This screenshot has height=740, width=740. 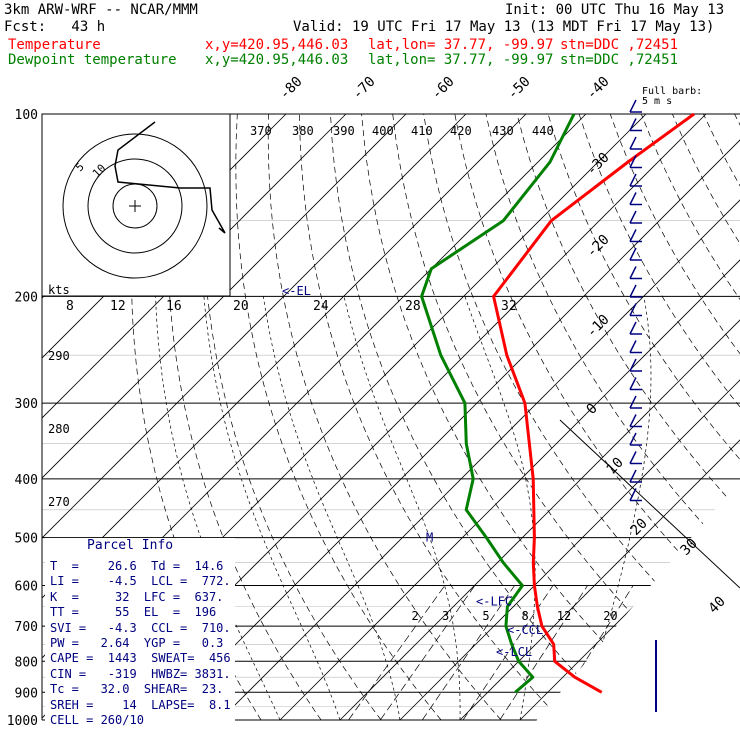 What do you see at coordinates (321, 306) in the screenshot?
I see `hodo-speed-label: 24` at bounding box center [321, 306].